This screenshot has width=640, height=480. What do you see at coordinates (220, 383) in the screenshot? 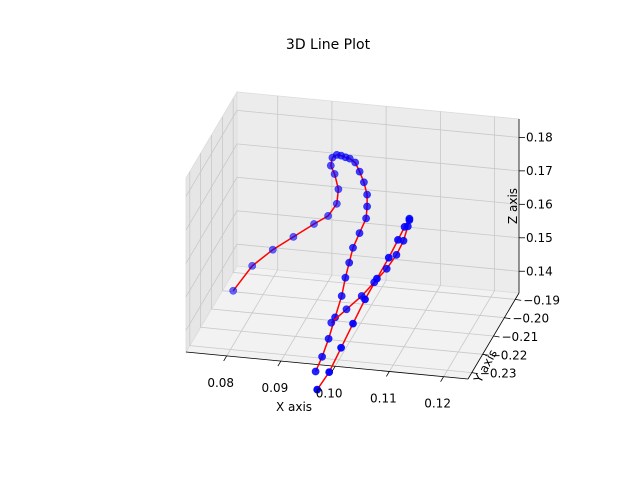
I see `x-tick-label: 0.08` at bounding box center [220, 383].